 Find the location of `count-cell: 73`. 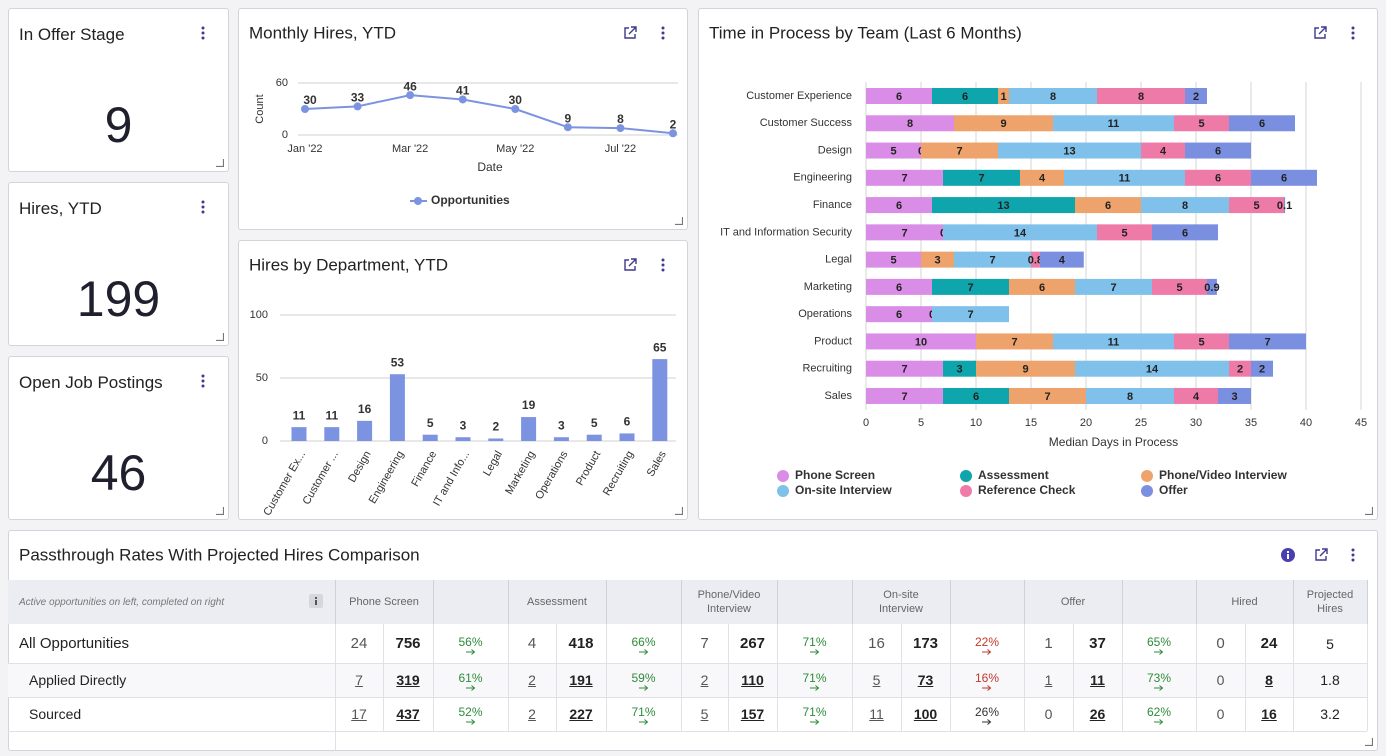

count-cell: 73 is located at coordinates (925, 680).